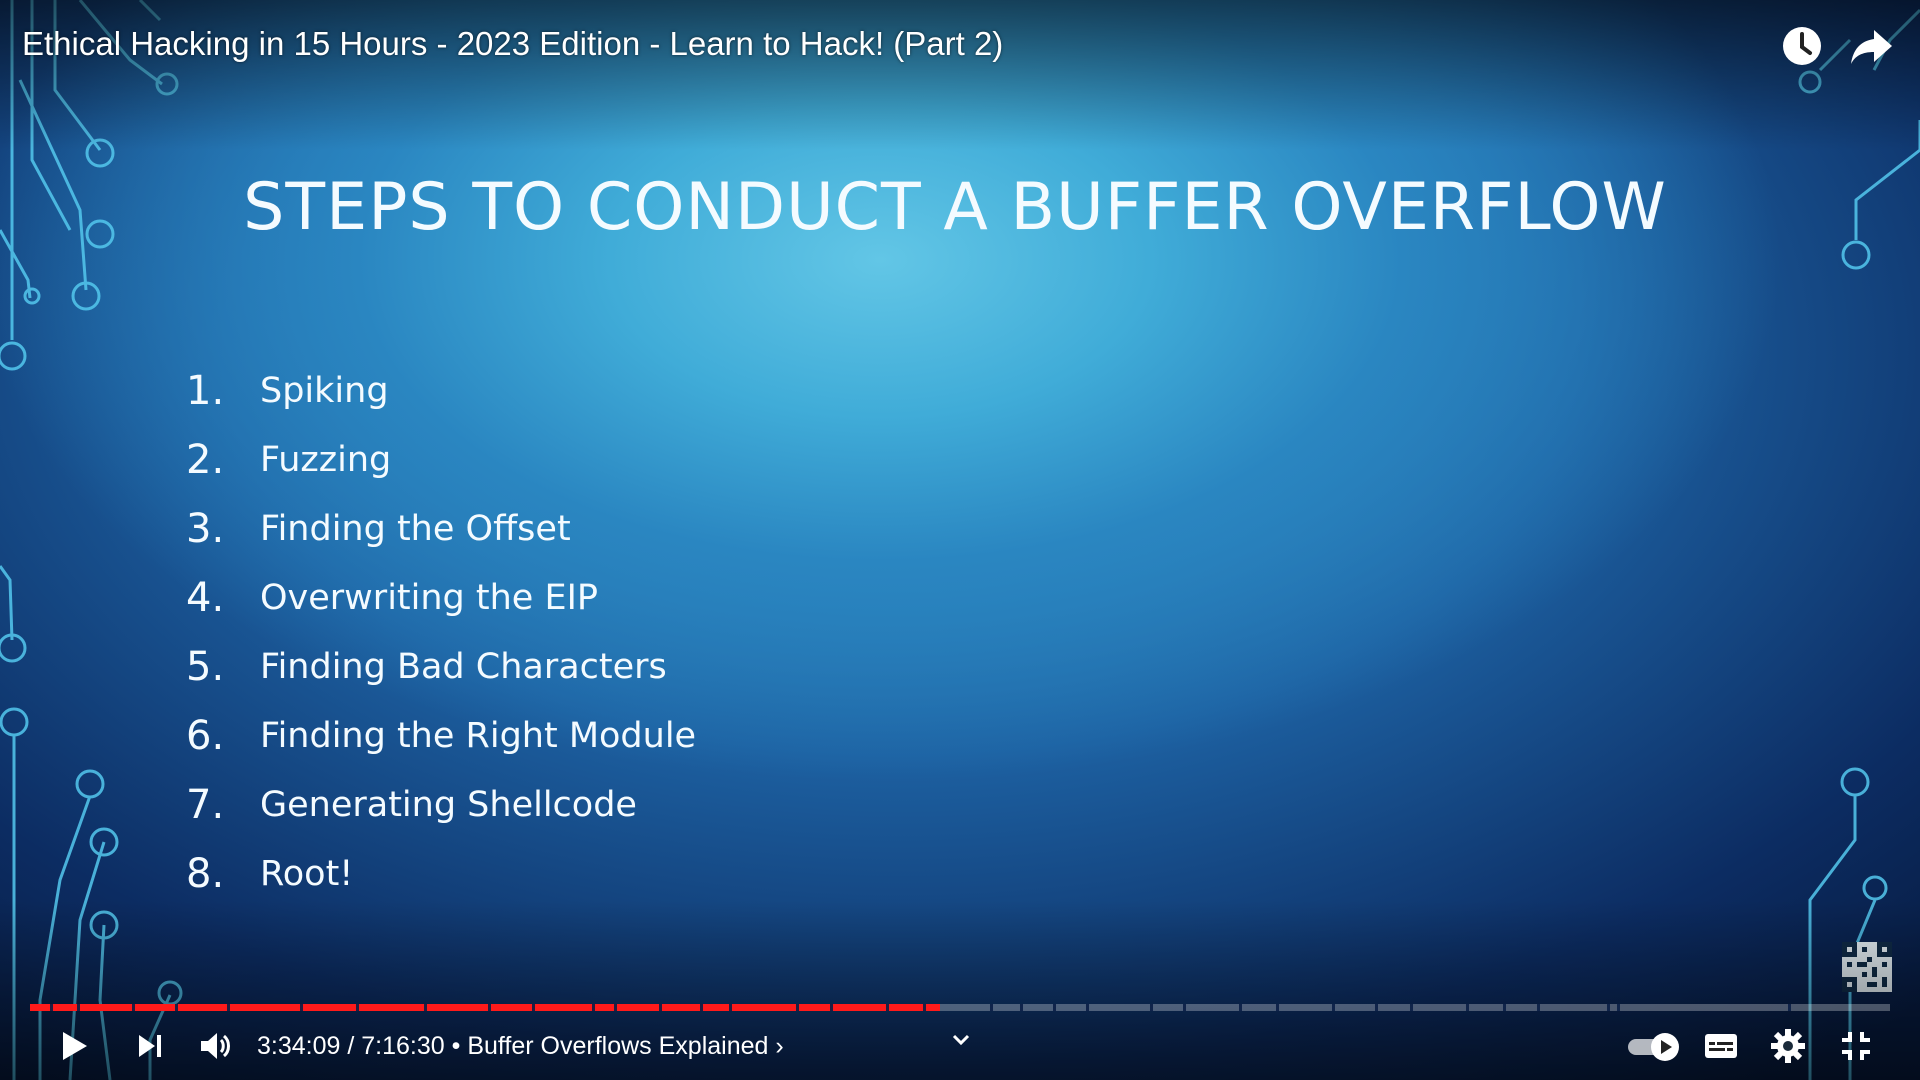 The width and height of the screenshot is (1920, 1080). Describe the element at coordinates (448, 804) in the screenshot. I see `step-text: Generating Shellcode` at that location.